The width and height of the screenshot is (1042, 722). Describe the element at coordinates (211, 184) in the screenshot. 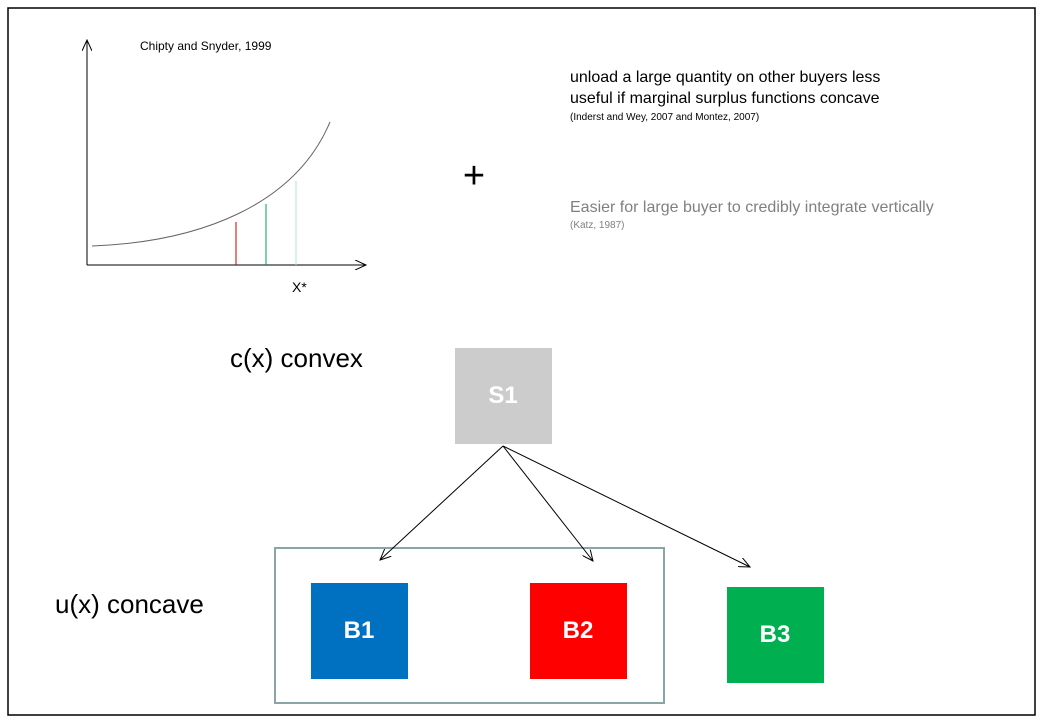

I see `curve` at that location.